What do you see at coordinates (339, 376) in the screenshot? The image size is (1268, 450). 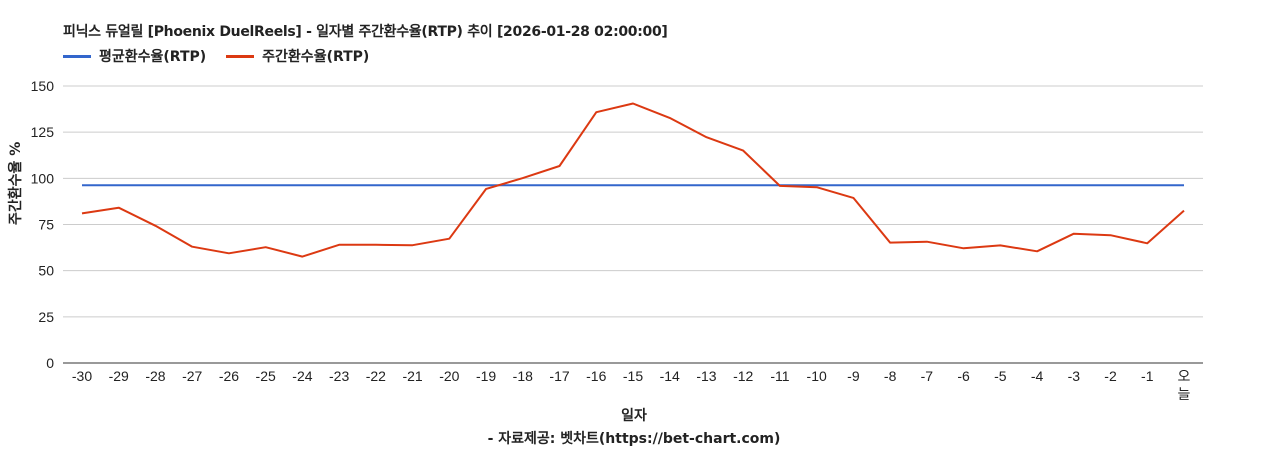 I see `x-tick-label: -23` at bounding box center [339, 376].